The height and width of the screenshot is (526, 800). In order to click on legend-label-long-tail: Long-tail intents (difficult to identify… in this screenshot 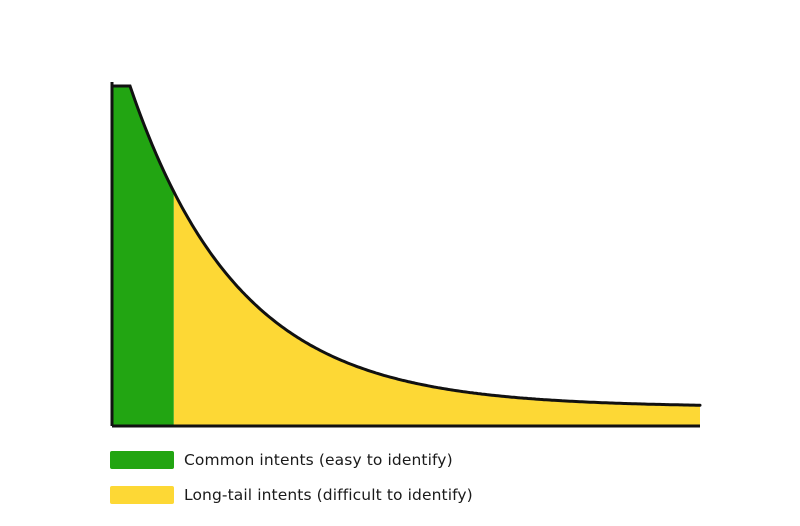, I will do `click(328, 495)`.